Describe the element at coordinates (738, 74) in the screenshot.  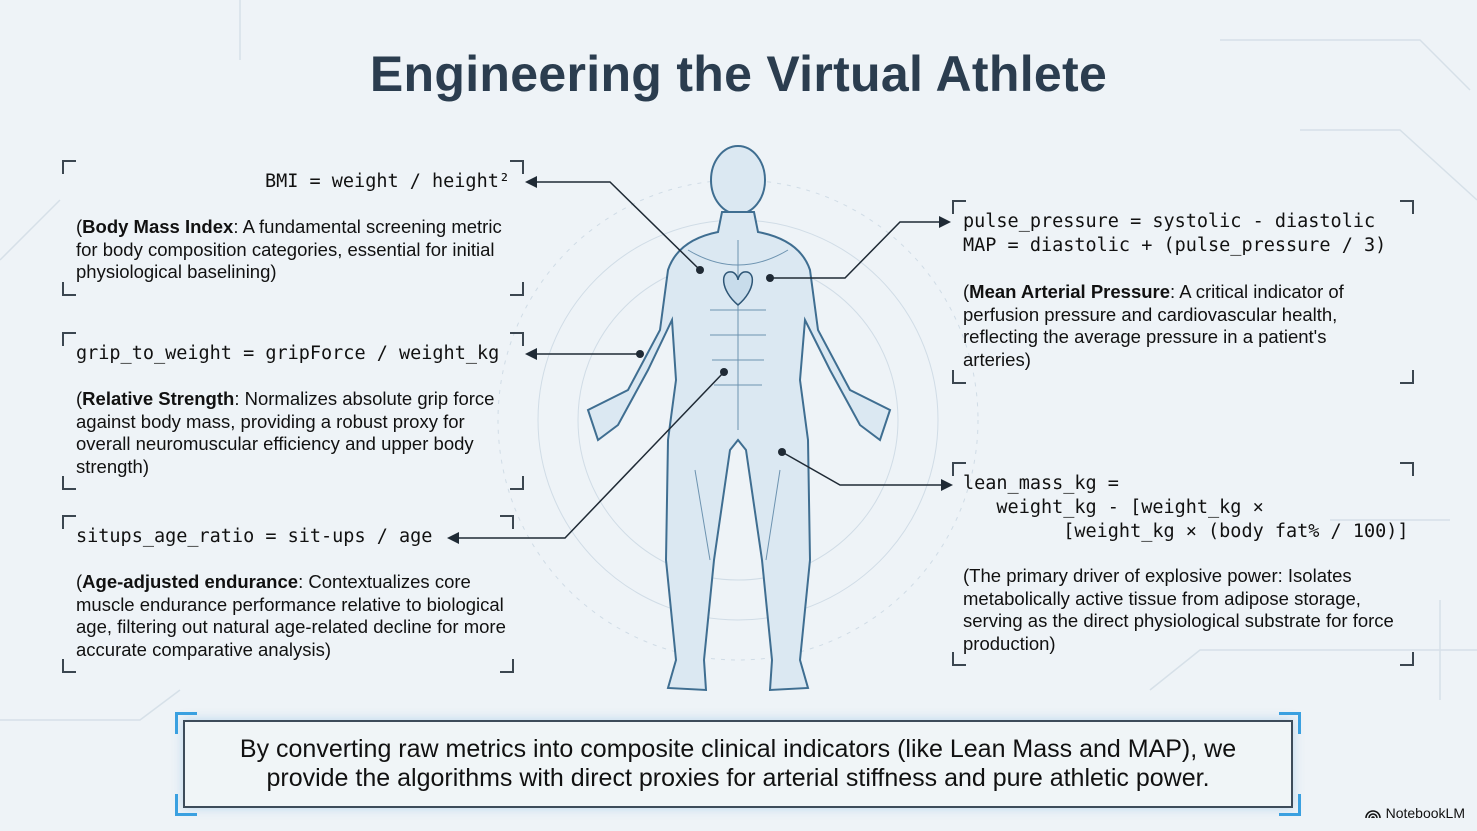
I see `page-title: Engineering the Virtual Athlete` at that location.